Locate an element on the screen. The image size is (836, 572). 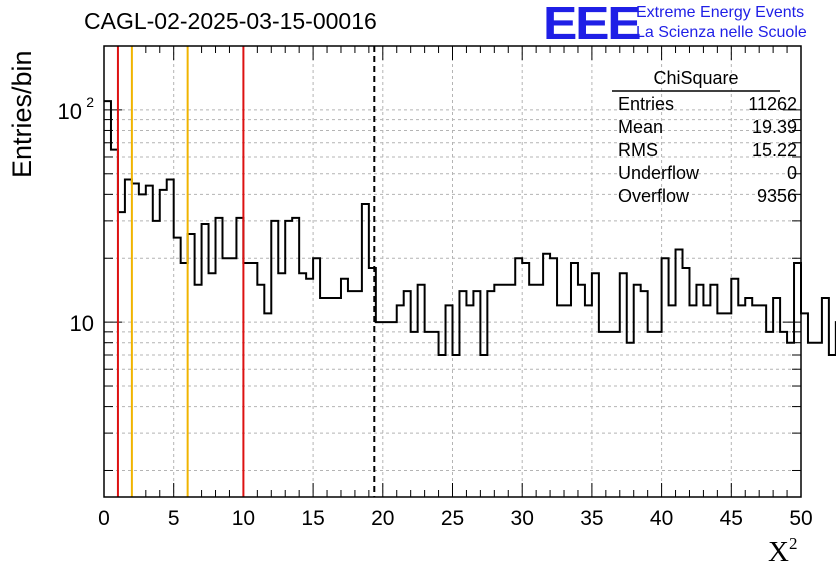
x-tick-label: 15 is located at coordinates (312, 518).